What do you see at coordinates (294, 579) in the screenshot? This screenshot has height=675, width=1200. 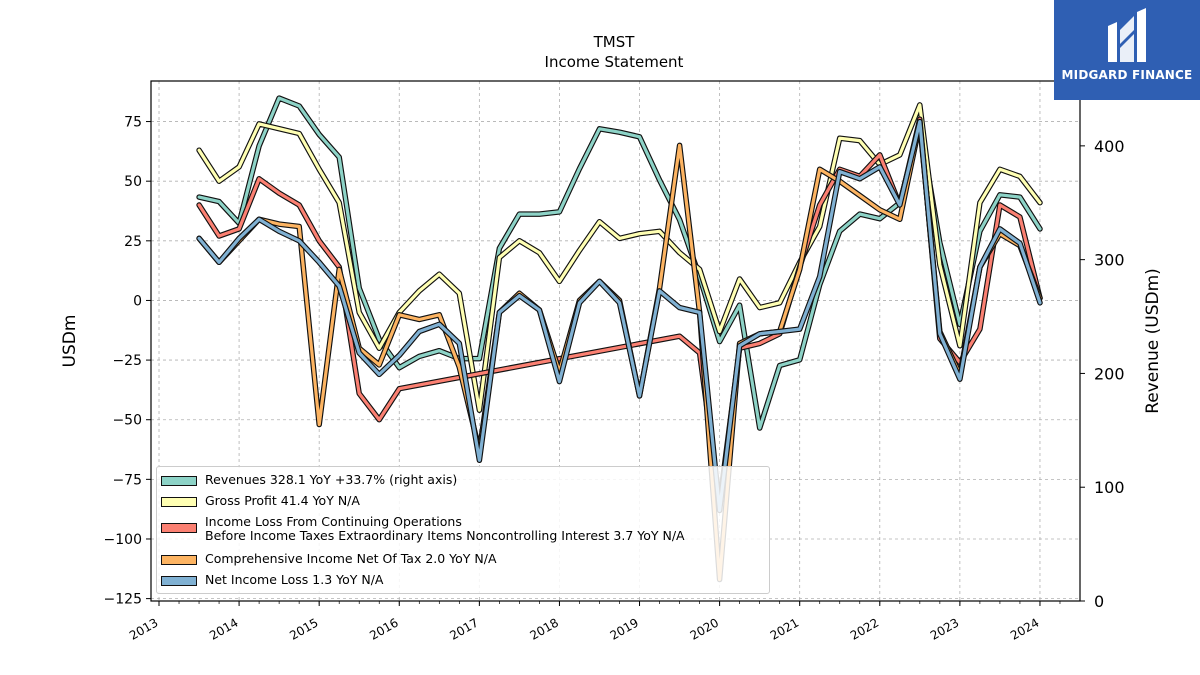 I see `legend-label: Net Income Loss 1.3 YoY N/A` at bounding box center [294, 579].